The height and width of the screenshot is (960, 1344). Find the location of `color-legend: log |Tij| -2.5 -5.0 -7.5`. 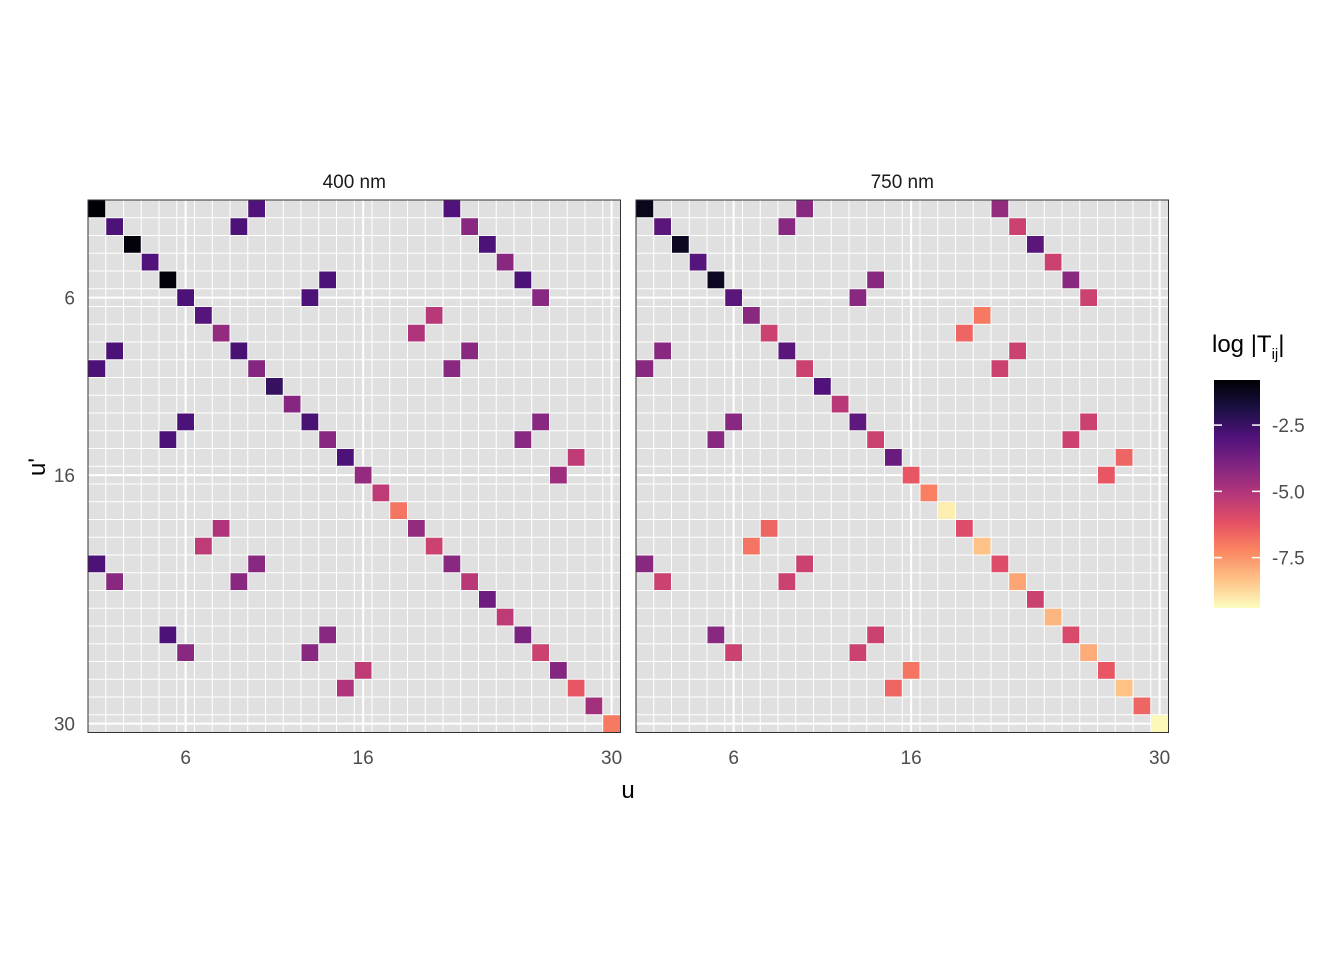

color-legend: log |Tij| -2.5 -5.0 -7.5 is located at coordinates (1258, 469).